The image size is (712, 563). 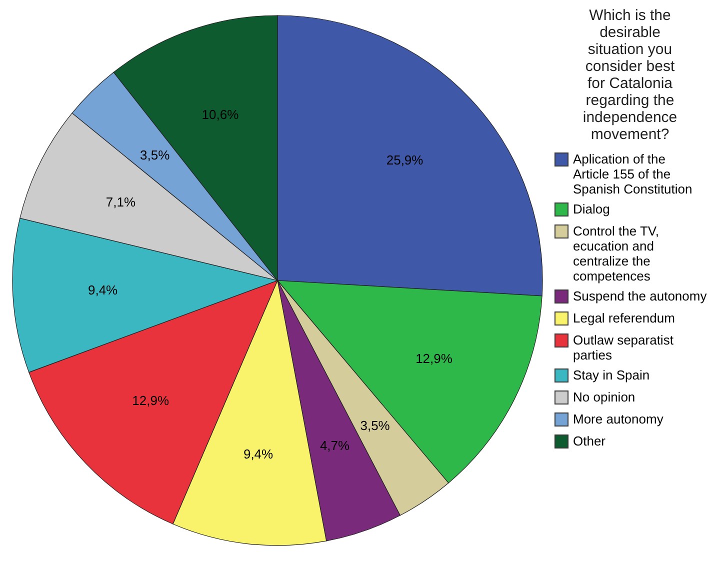 What do you see at coordinates (604, 397) in the screenshot?
I see `legend-label: No opinion` at bounding box center [604, 397].